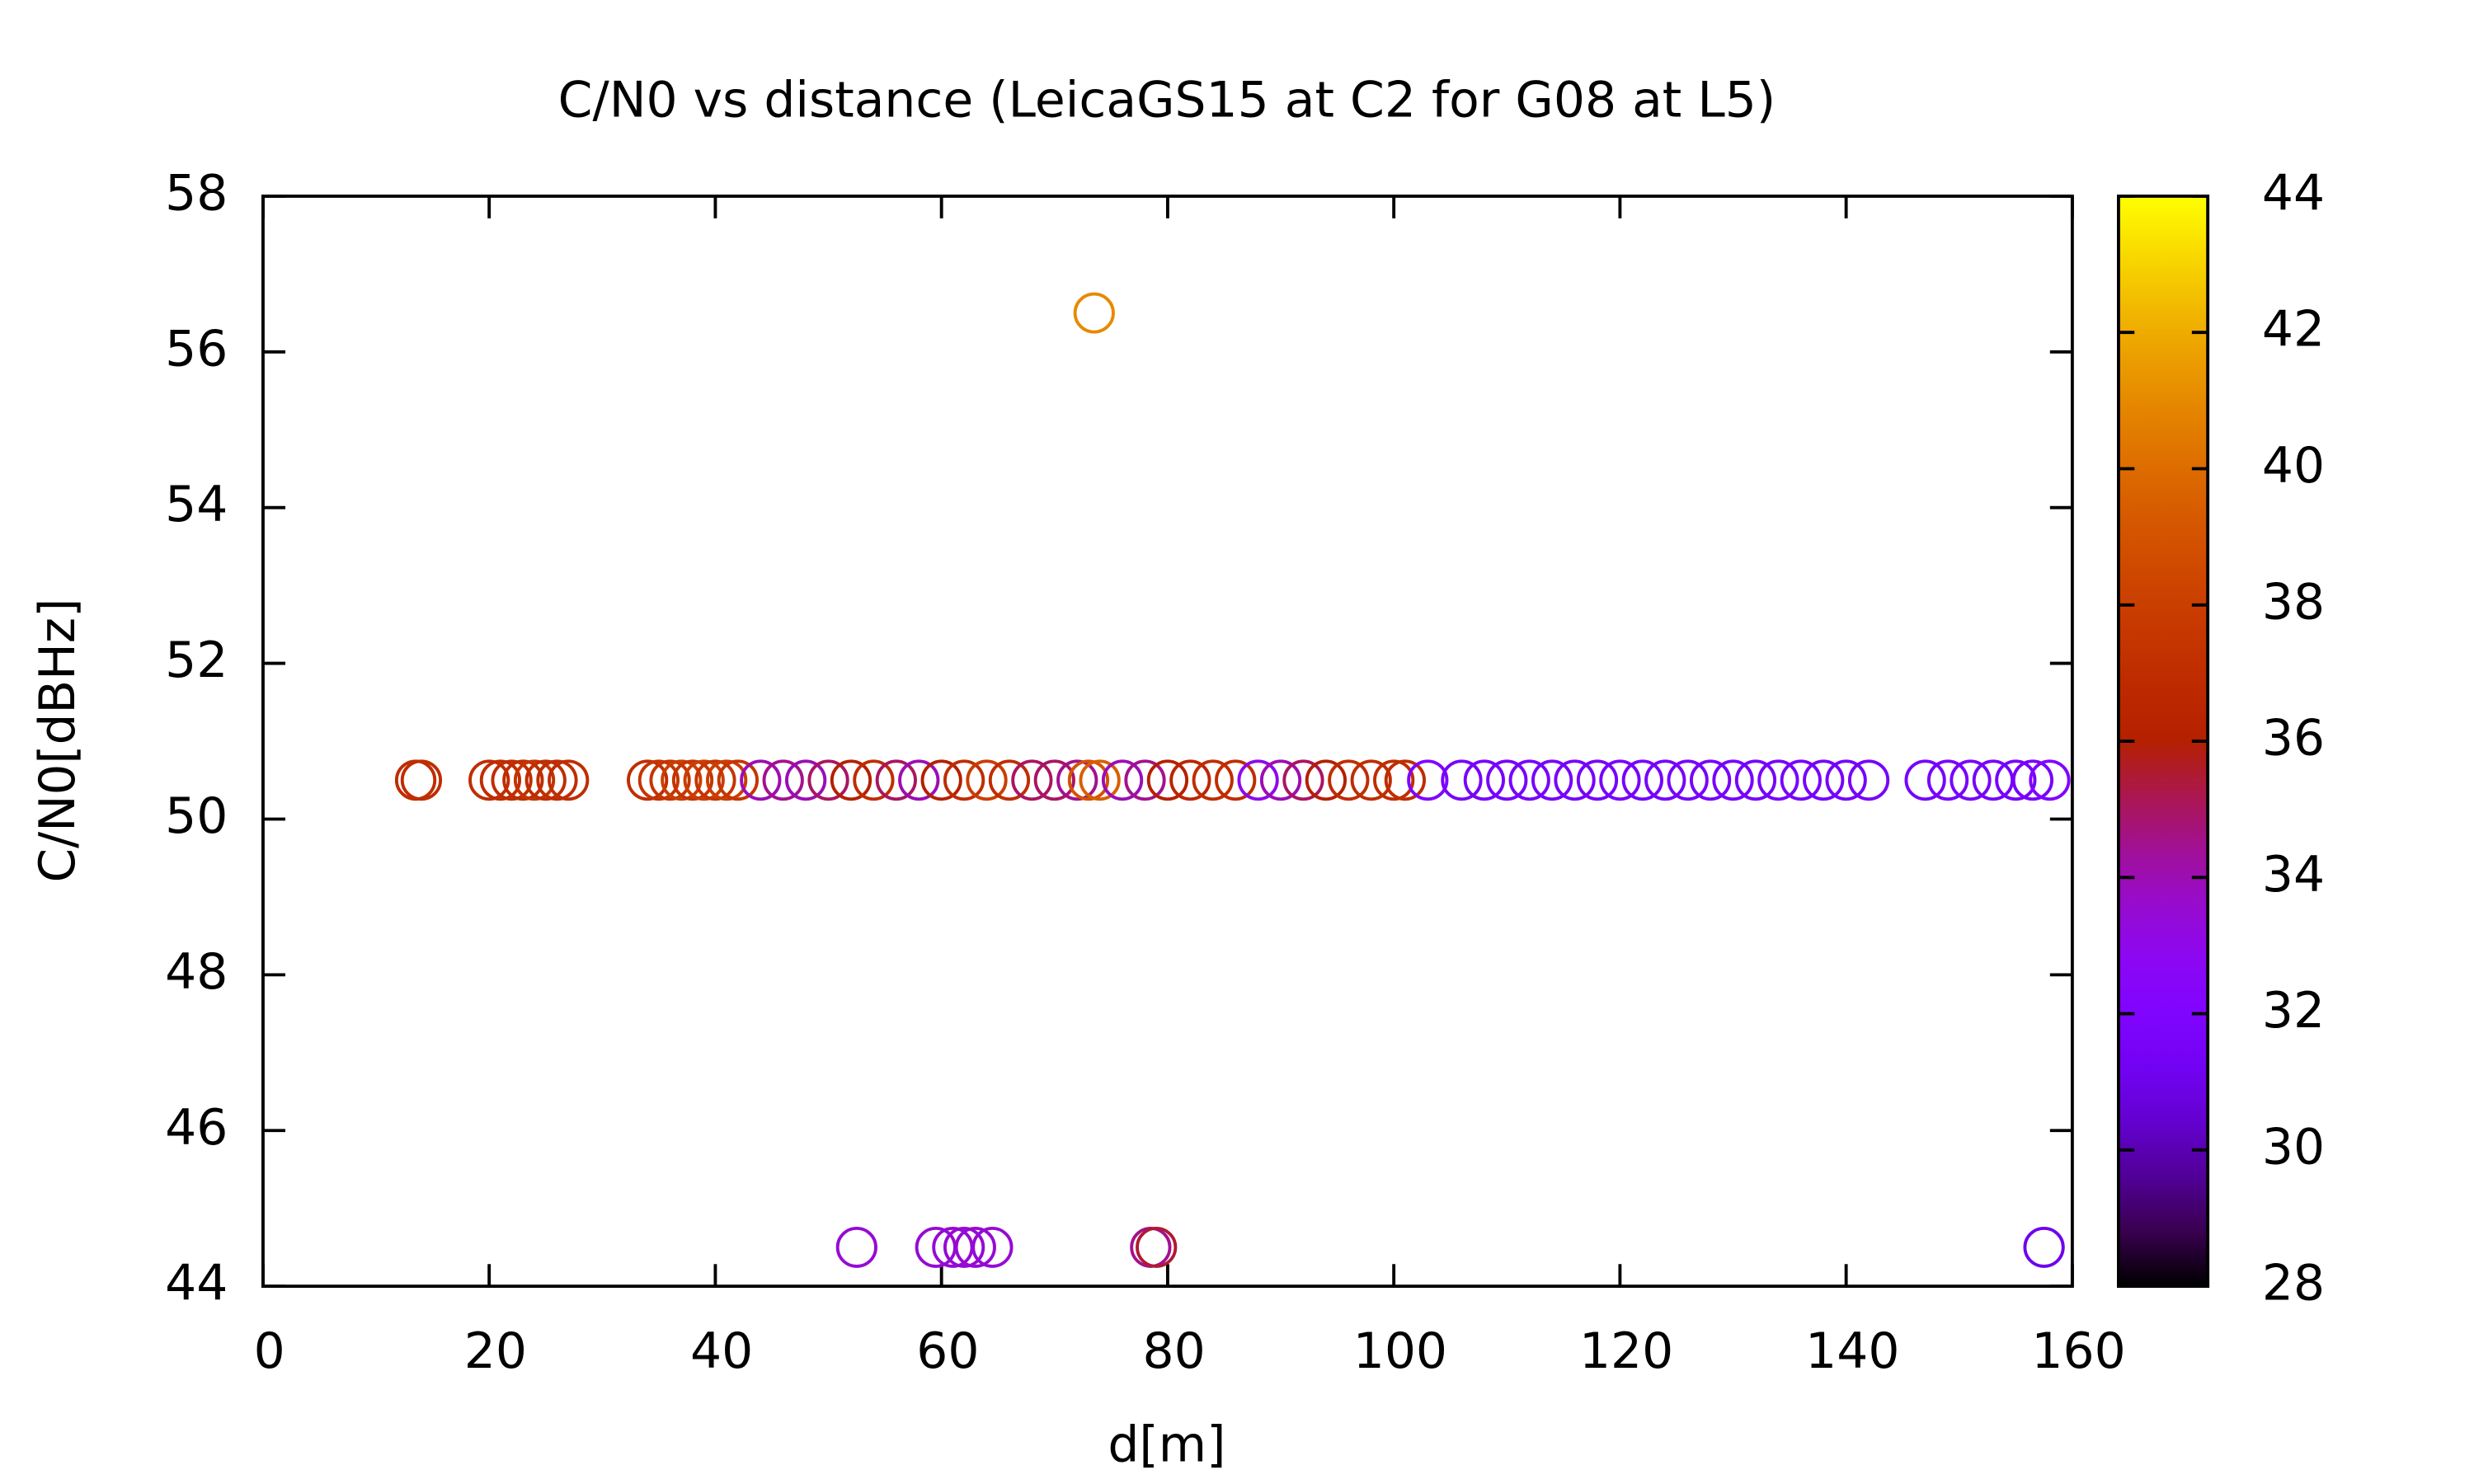 This screenshot has height=1484, width=2474. Describe the element at coordinates (2078, 1351) in the screenshot. I see `x-tick-label: 160` at that location.